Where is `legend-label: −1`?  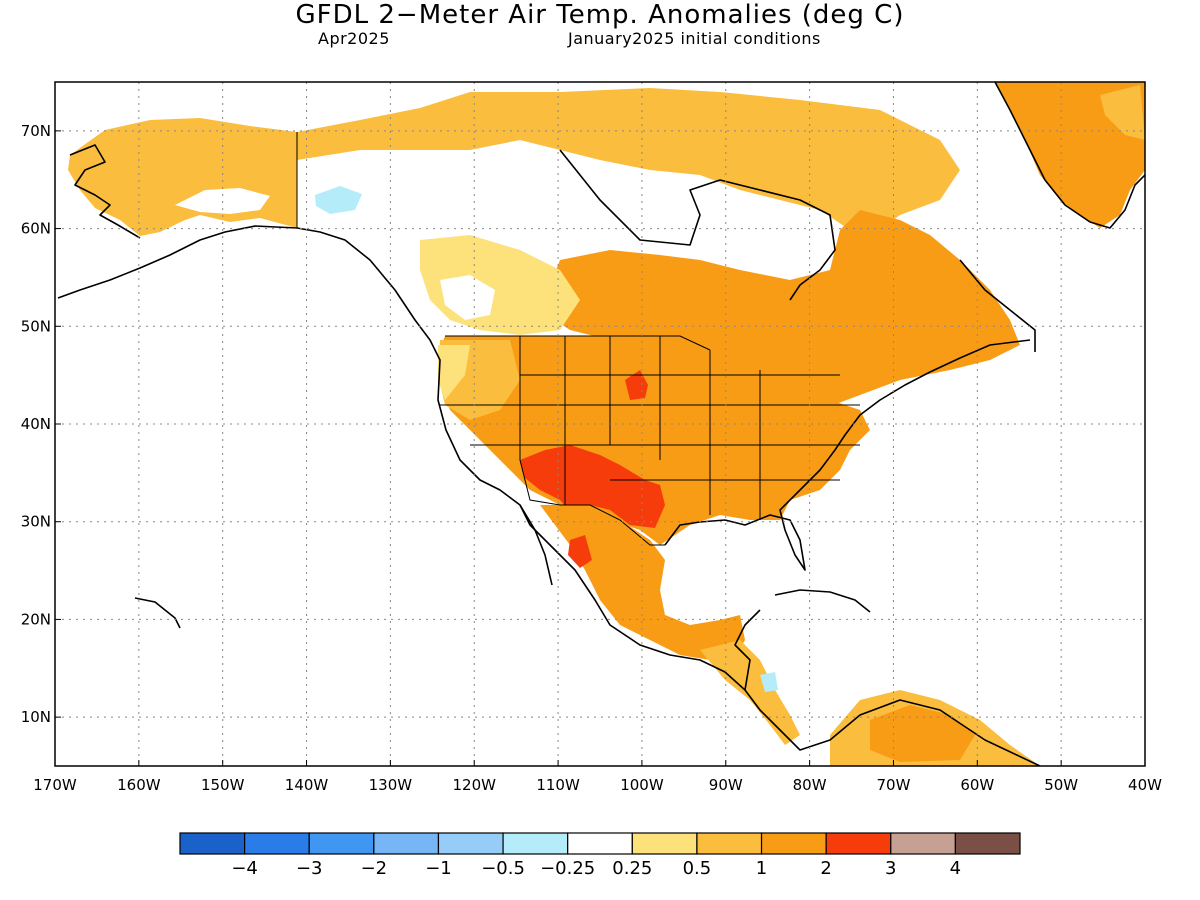
legend-label: −1 is located at coordinates (438, 868).